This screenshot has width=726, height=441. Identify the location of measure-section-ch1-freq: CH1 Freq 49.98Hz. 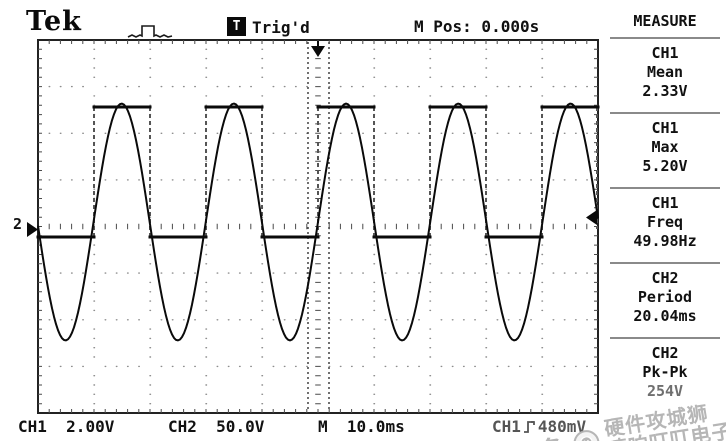
(665, 222).